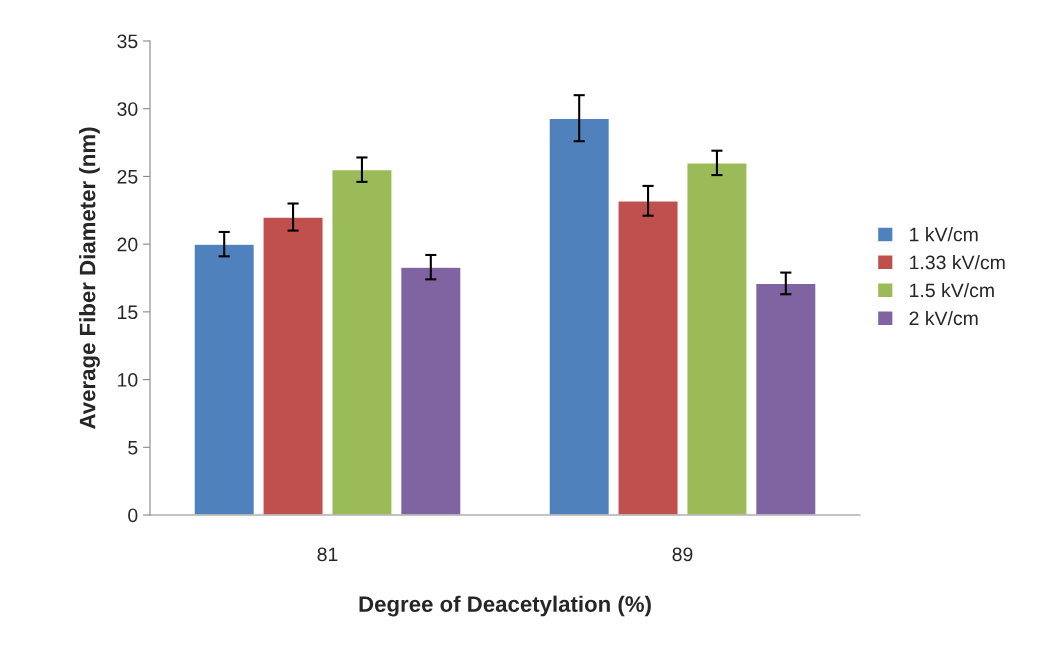  I want to click on y-tick-label: 20, so click(127, 244).